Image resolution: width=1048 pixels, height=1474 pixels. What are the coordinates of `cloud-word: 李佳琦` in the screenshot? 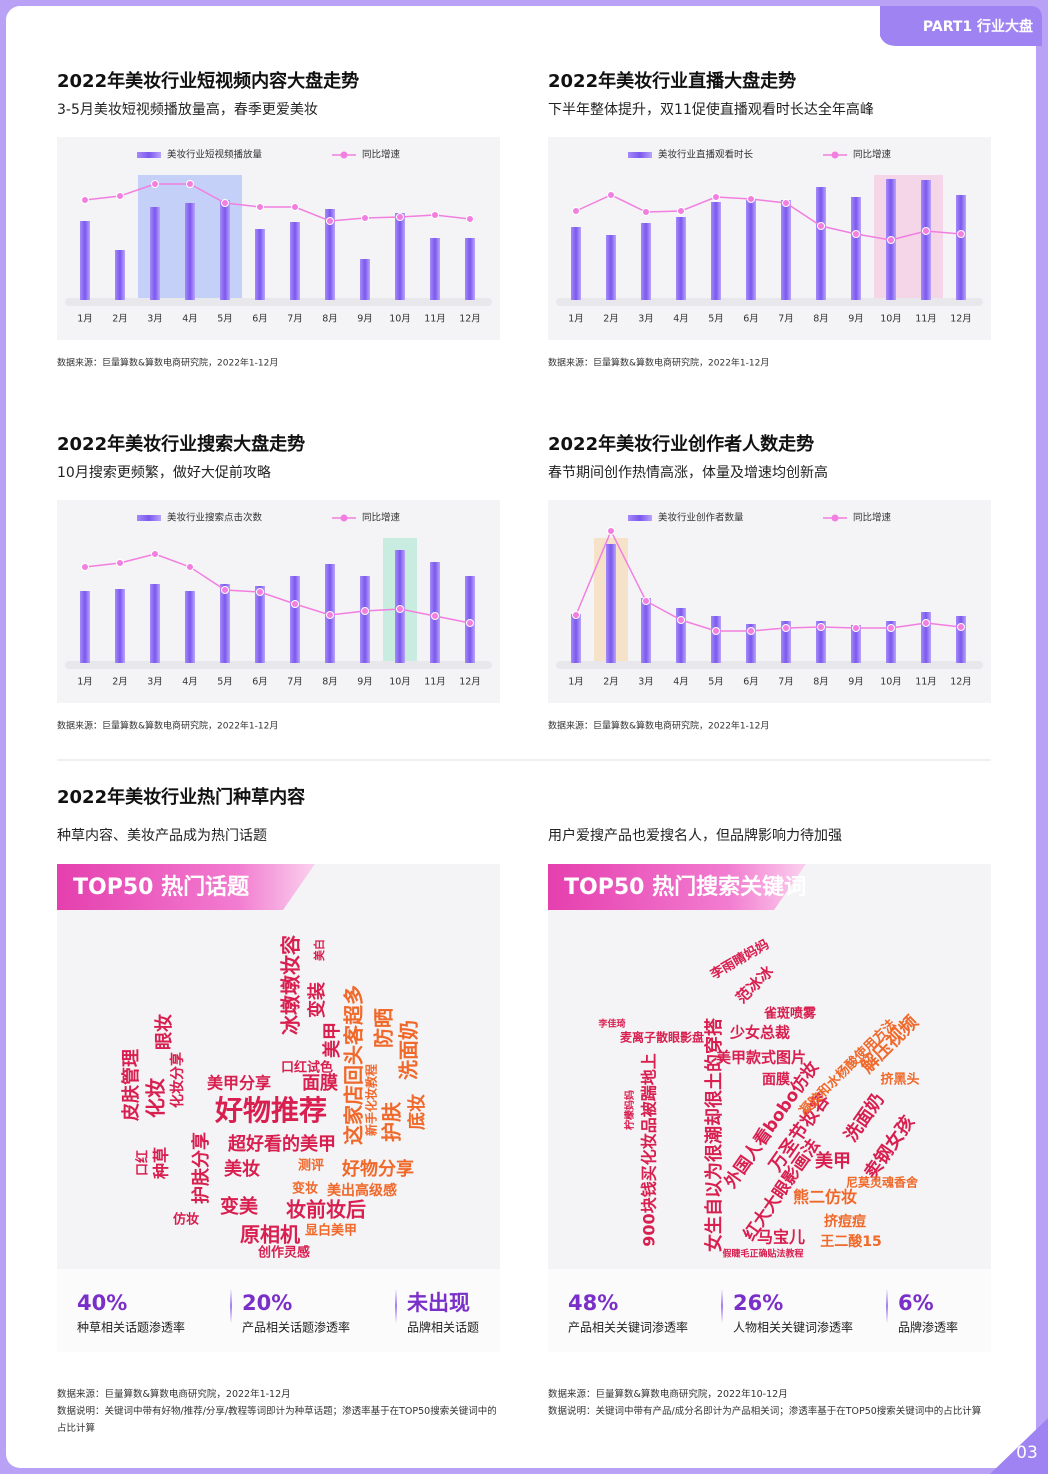 It's located at (611, 1024).